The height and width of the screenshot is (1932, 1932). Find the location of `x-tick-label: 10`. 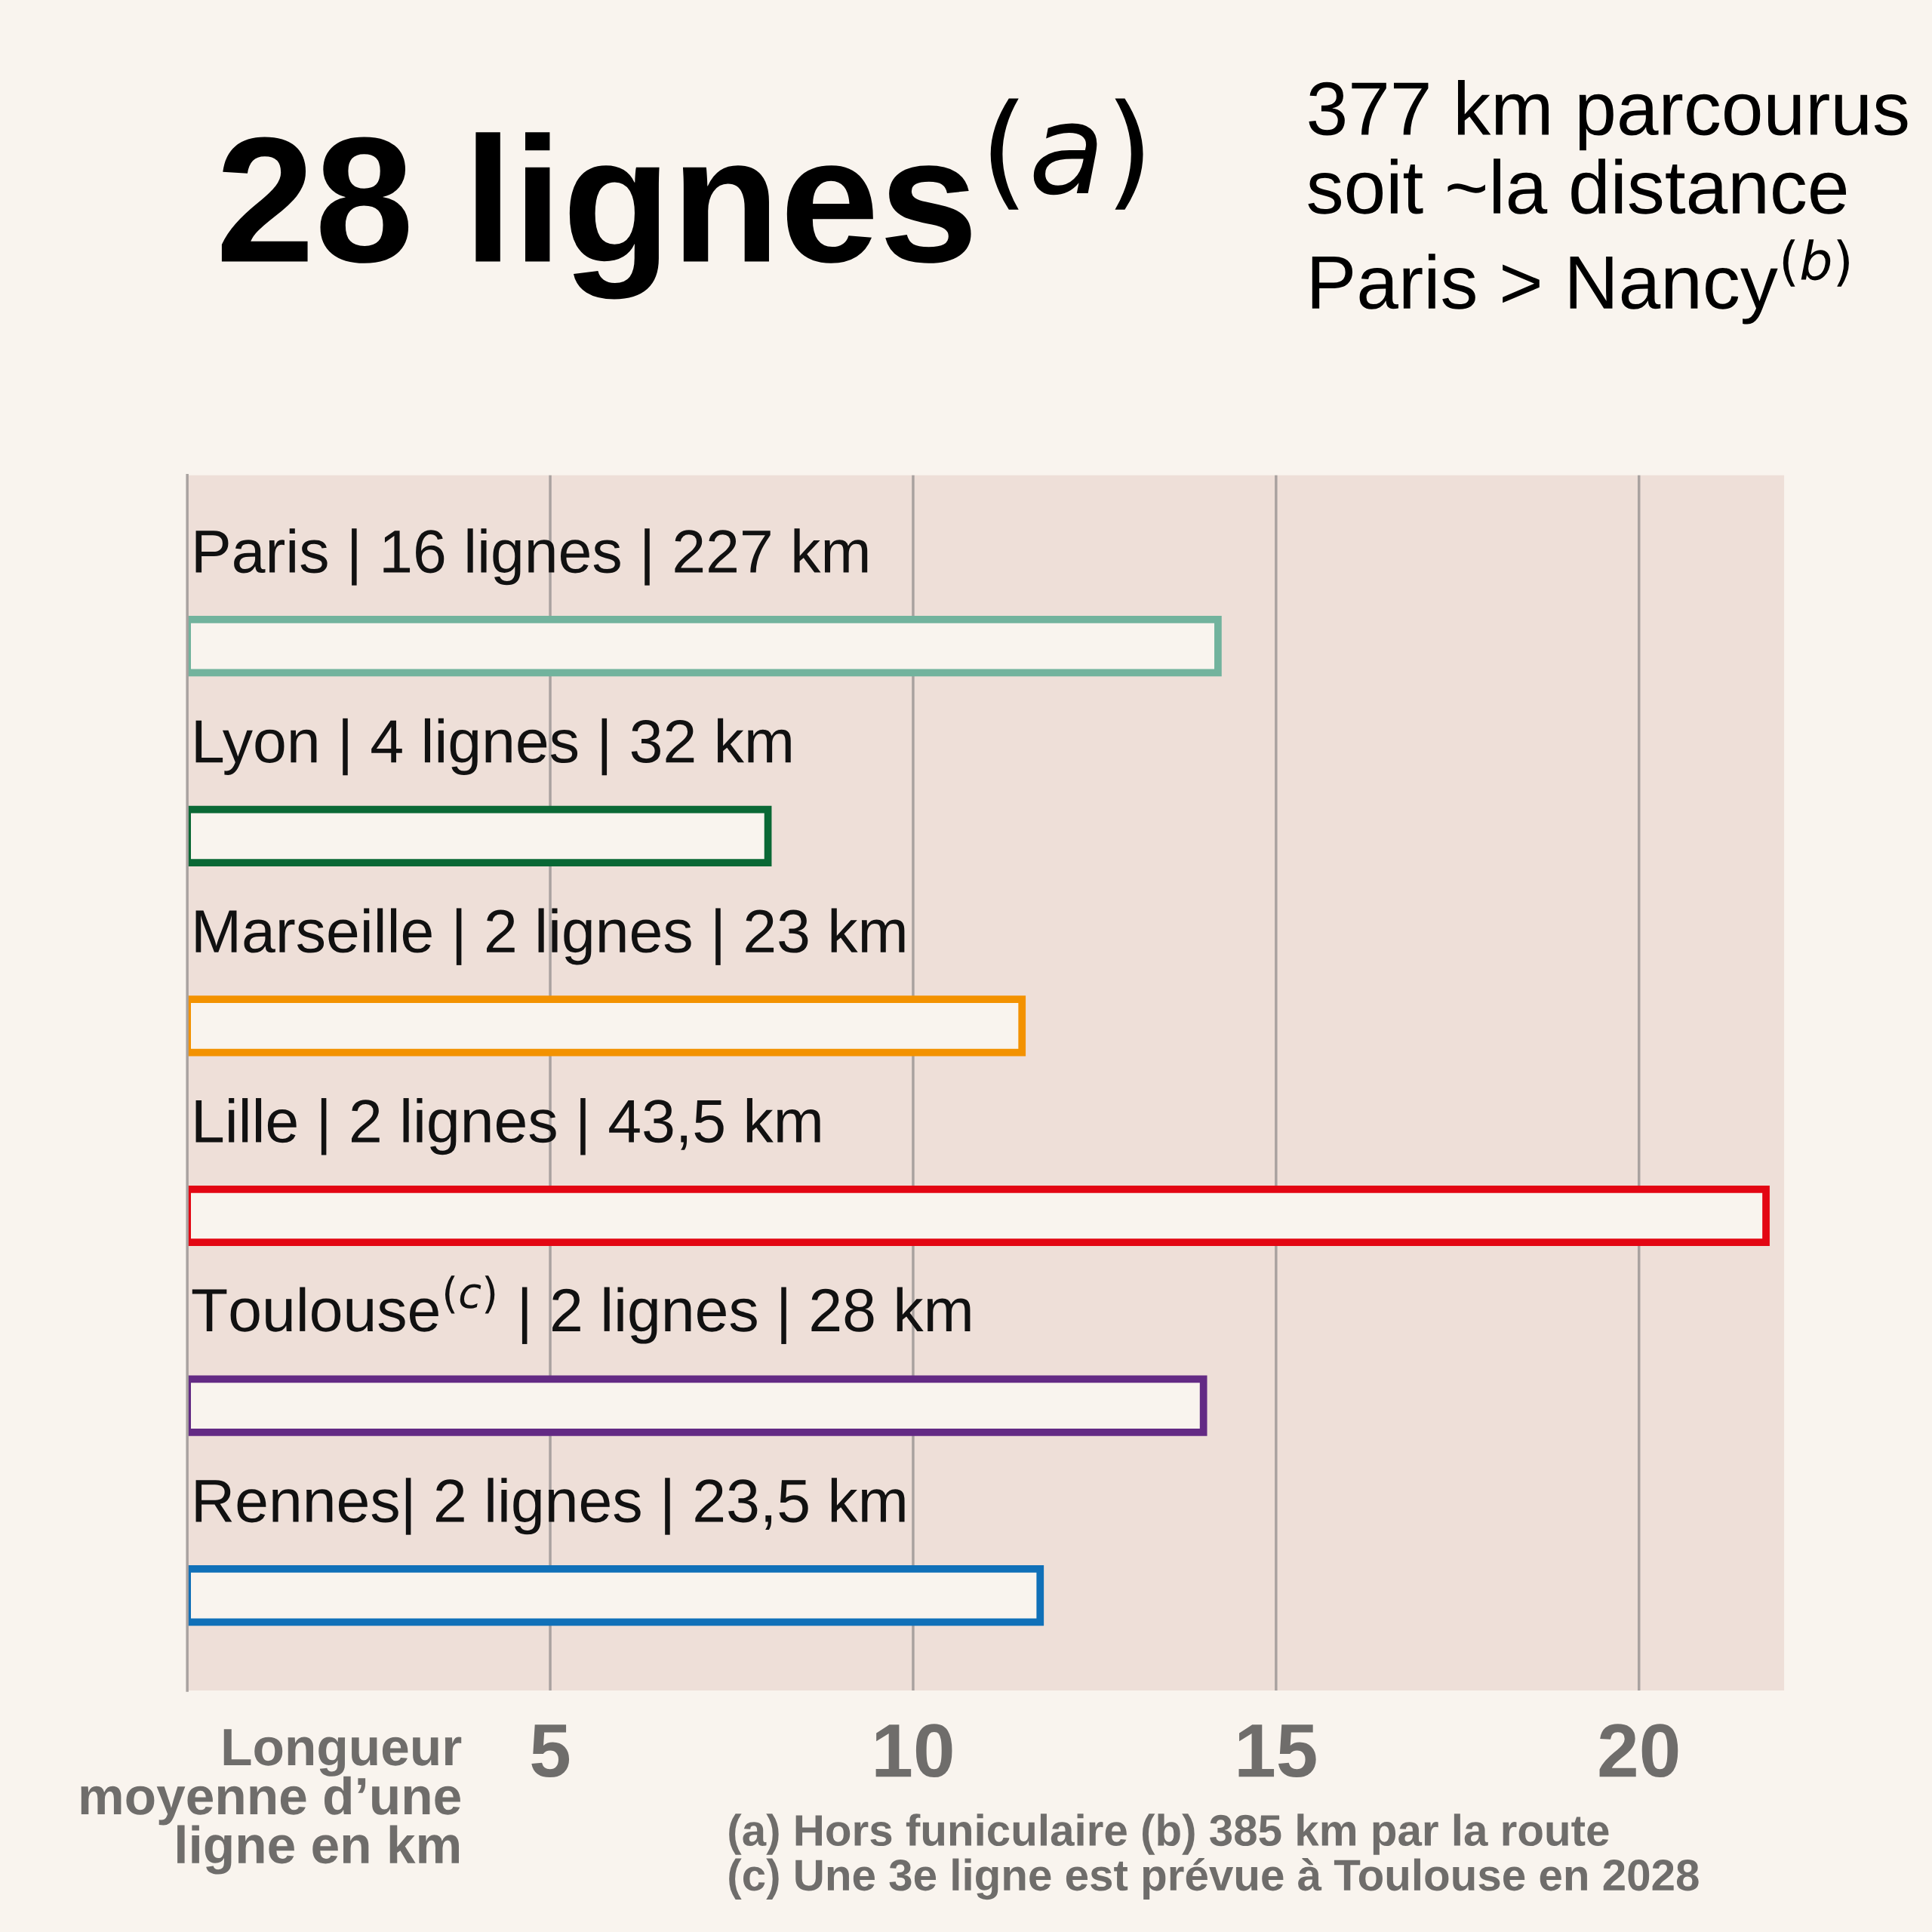

x-tick-label: 10 is located at coordinates (913, 1751).